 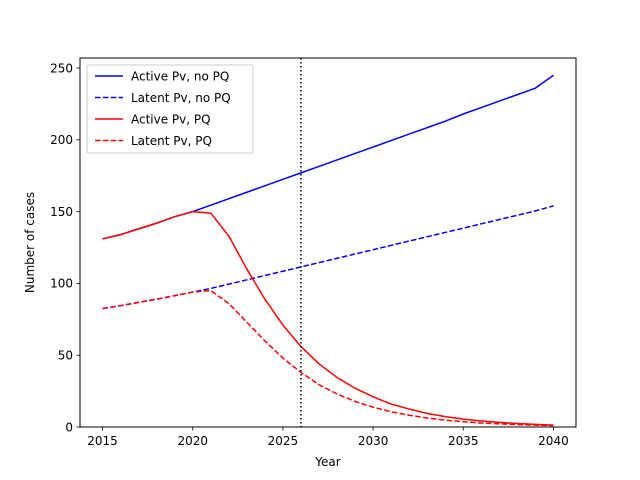 I want to click on legend-box, so click(x=170, y=109).